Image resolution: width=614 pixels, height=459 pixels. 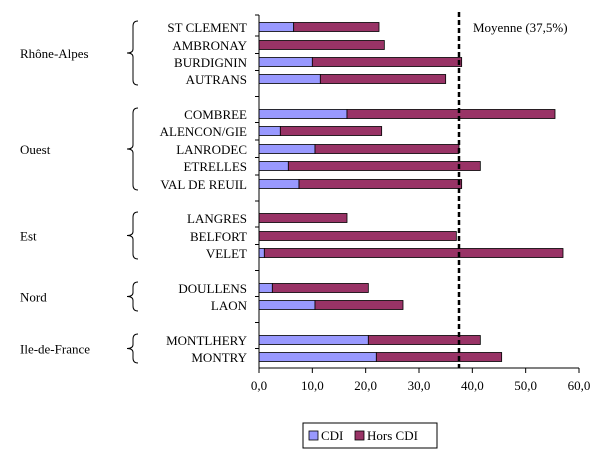 What do you see at coordinates (512, 190) in the screenshot?
I see `average-line: Moyenne (37,5%)` at bounding box center [512, 190].